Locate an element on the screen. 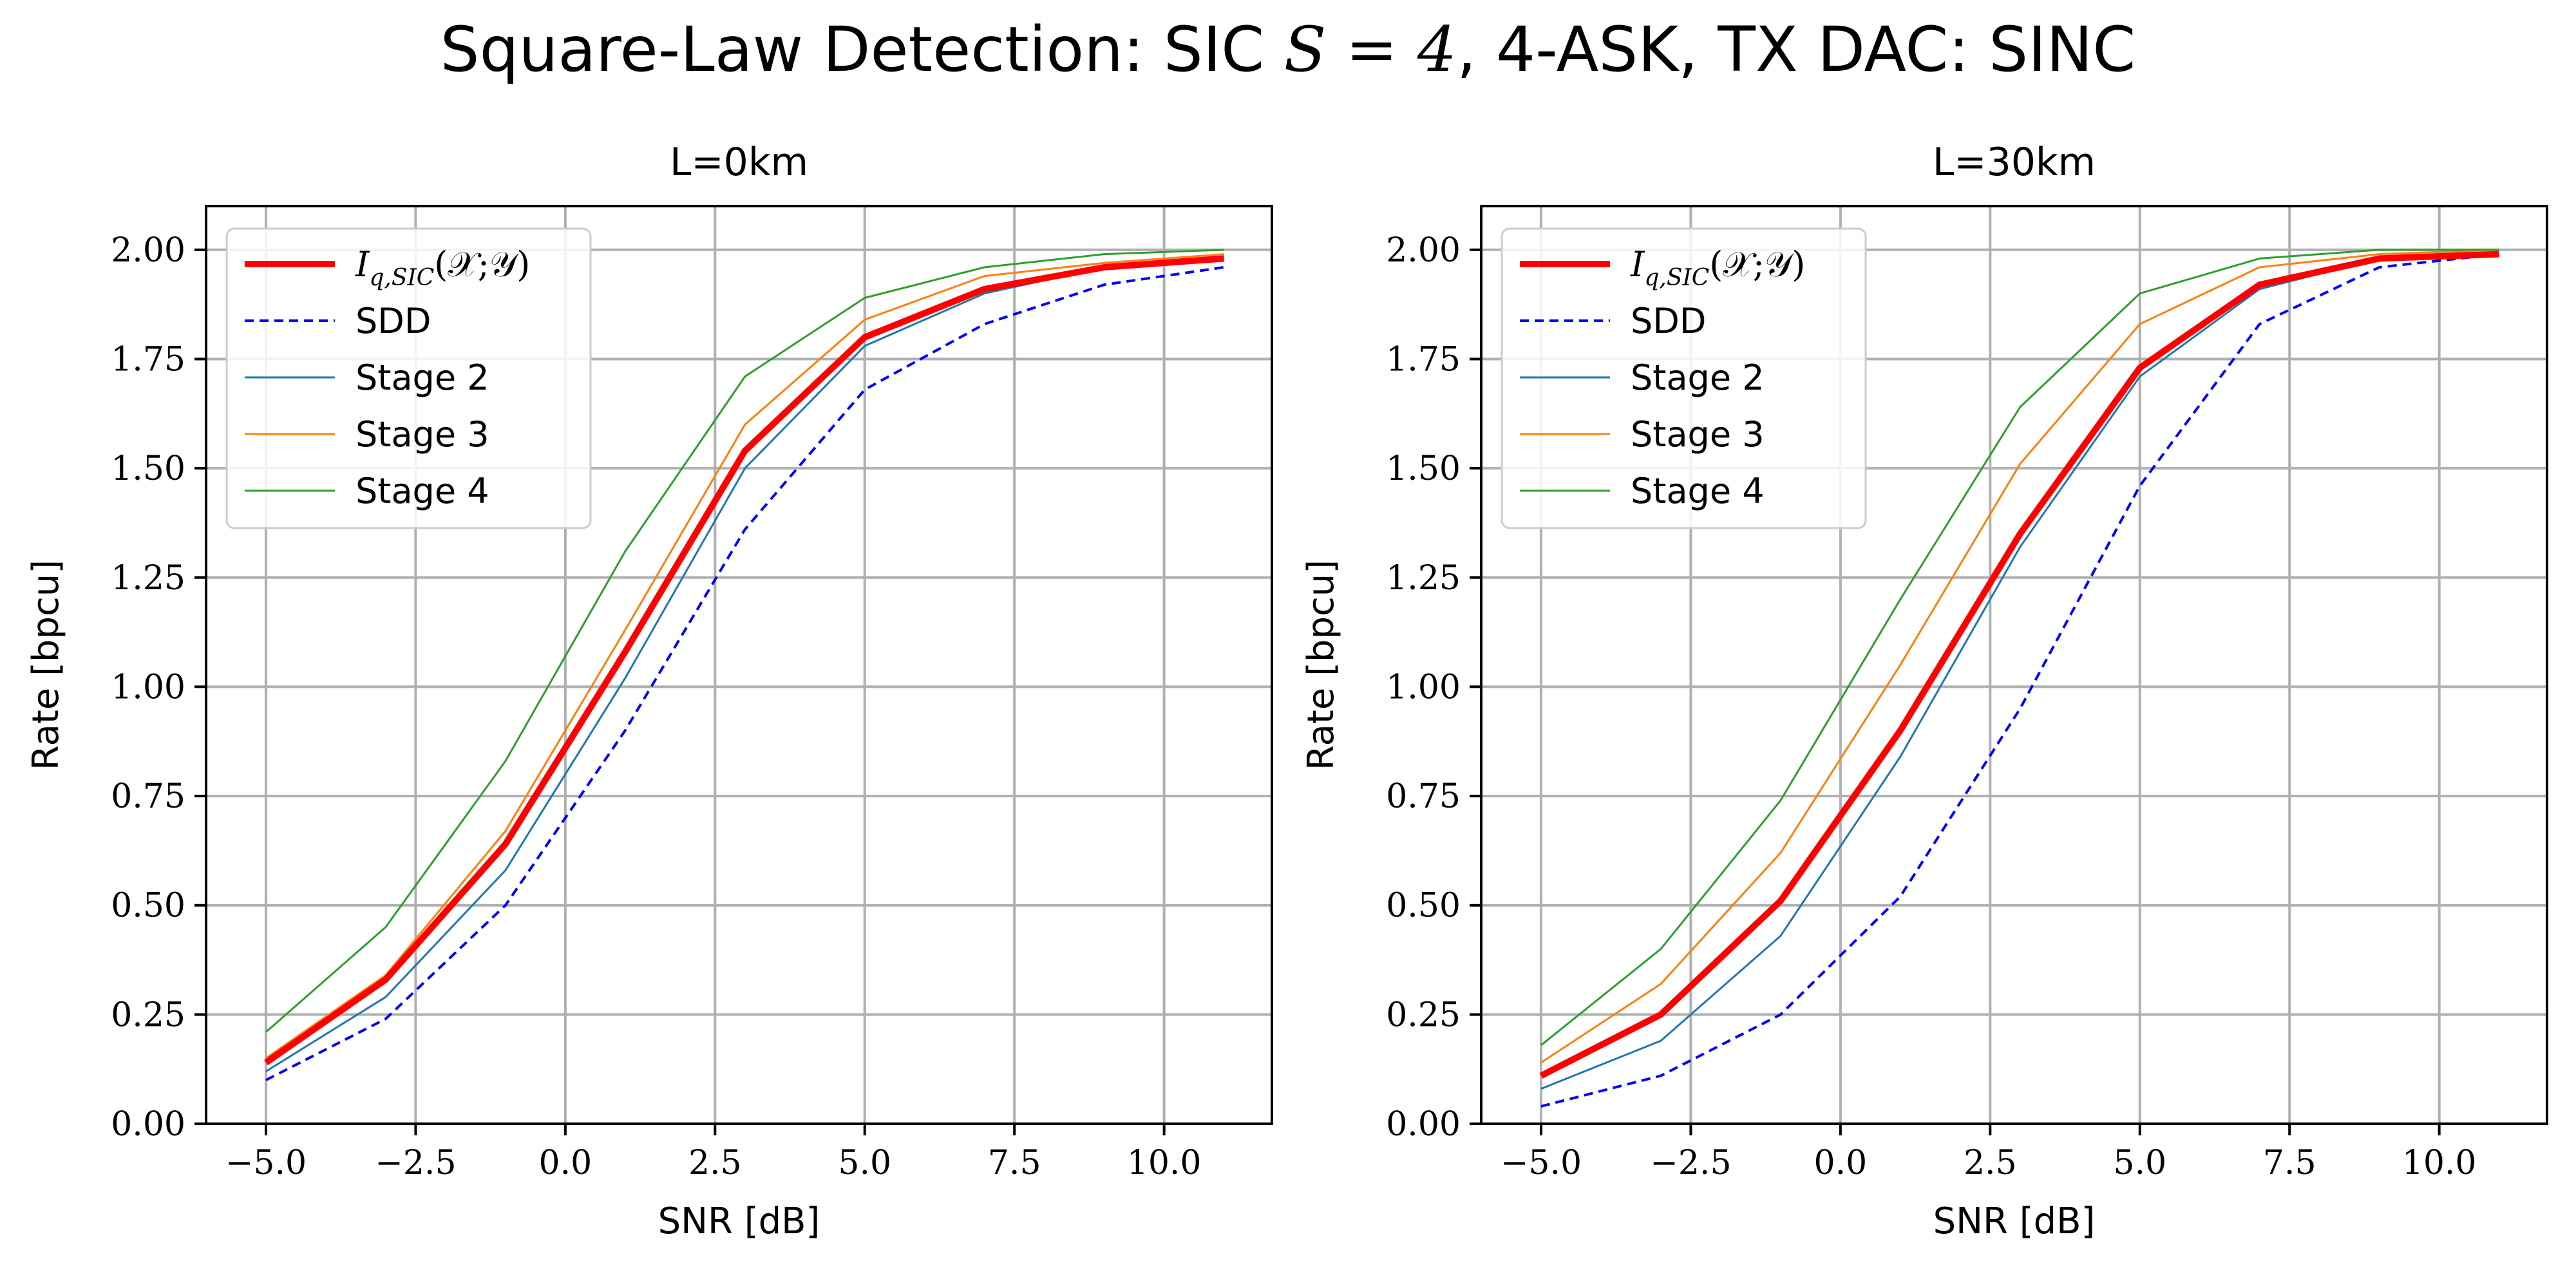  figure-title-prefix: Square-Law Detection: SIC is located at coordinates (862, 50).